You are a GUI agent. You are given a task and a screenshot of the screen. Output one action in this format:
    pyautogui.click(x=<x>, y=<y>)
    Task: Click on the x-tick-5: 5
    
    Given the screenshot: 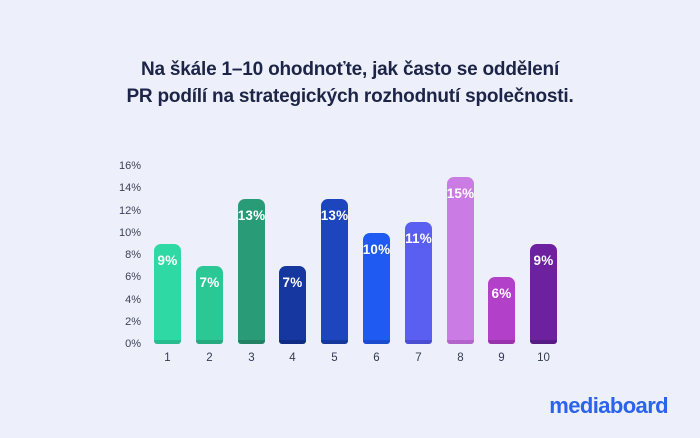 What is the action you would take?
    pyautogui.click(x=334, y=358)
    